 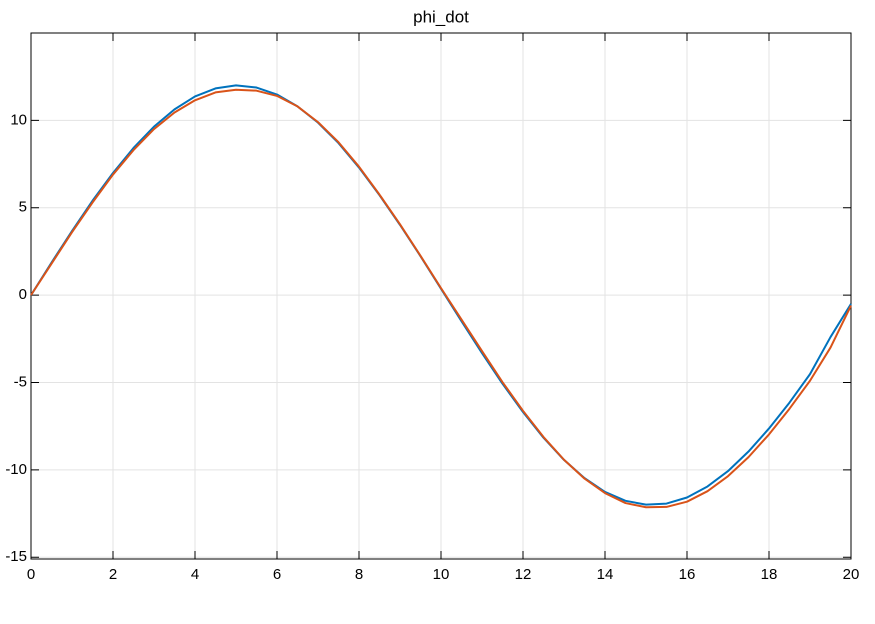 I want to click on x-tick-label: 8, so click(x=359, y=574).